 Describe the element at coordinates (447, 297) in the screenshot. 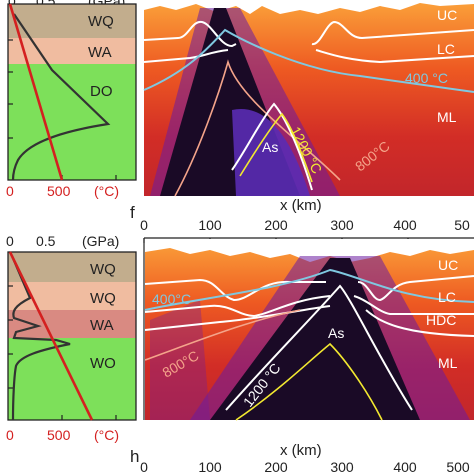

I see `model-bottom-label-lc: LC` at that location.